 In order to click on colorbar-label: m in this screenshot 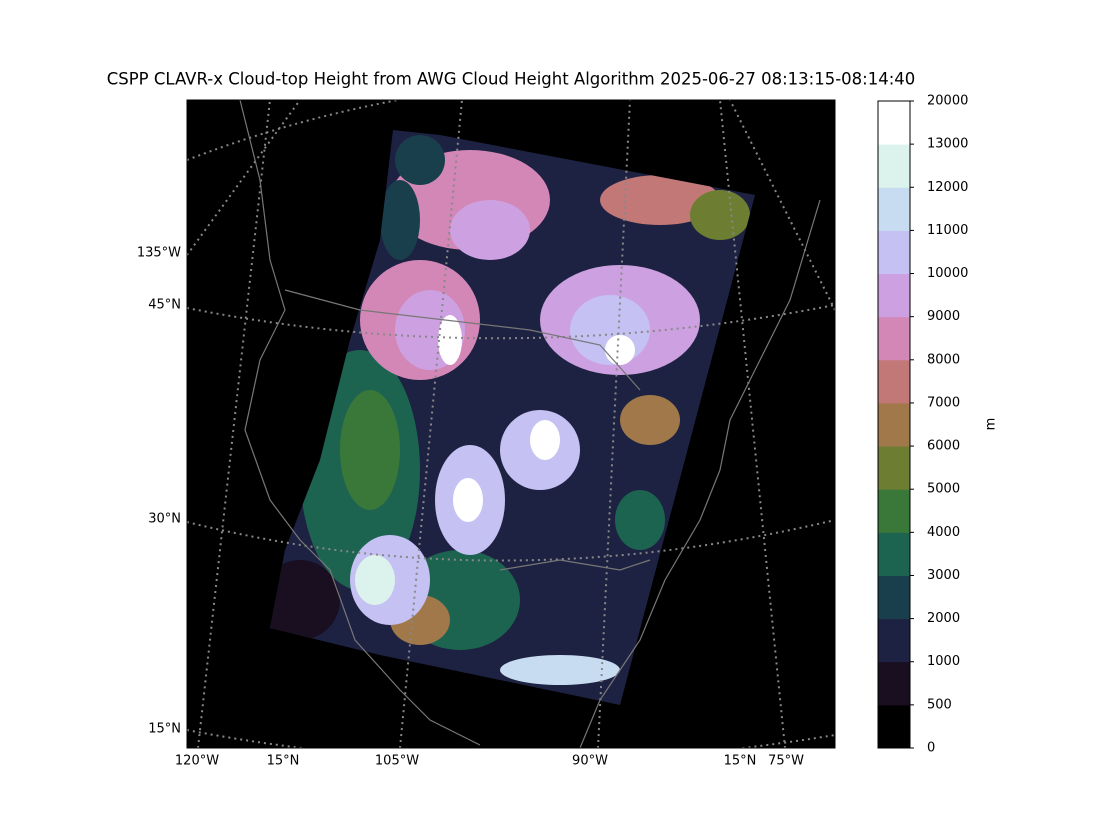, I will do `click(991, 424)`.